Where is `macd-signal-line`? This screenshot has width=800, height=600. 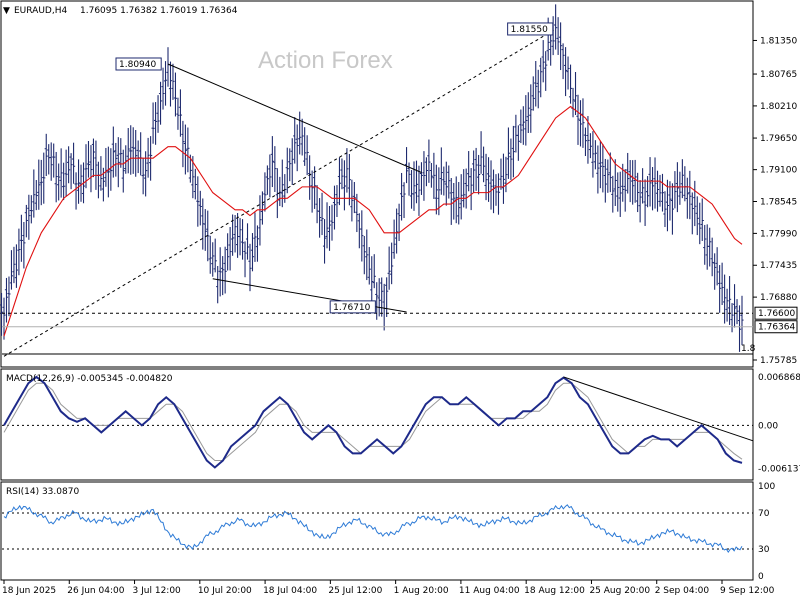
macd-signal-line is located at coordinates (373, 421).